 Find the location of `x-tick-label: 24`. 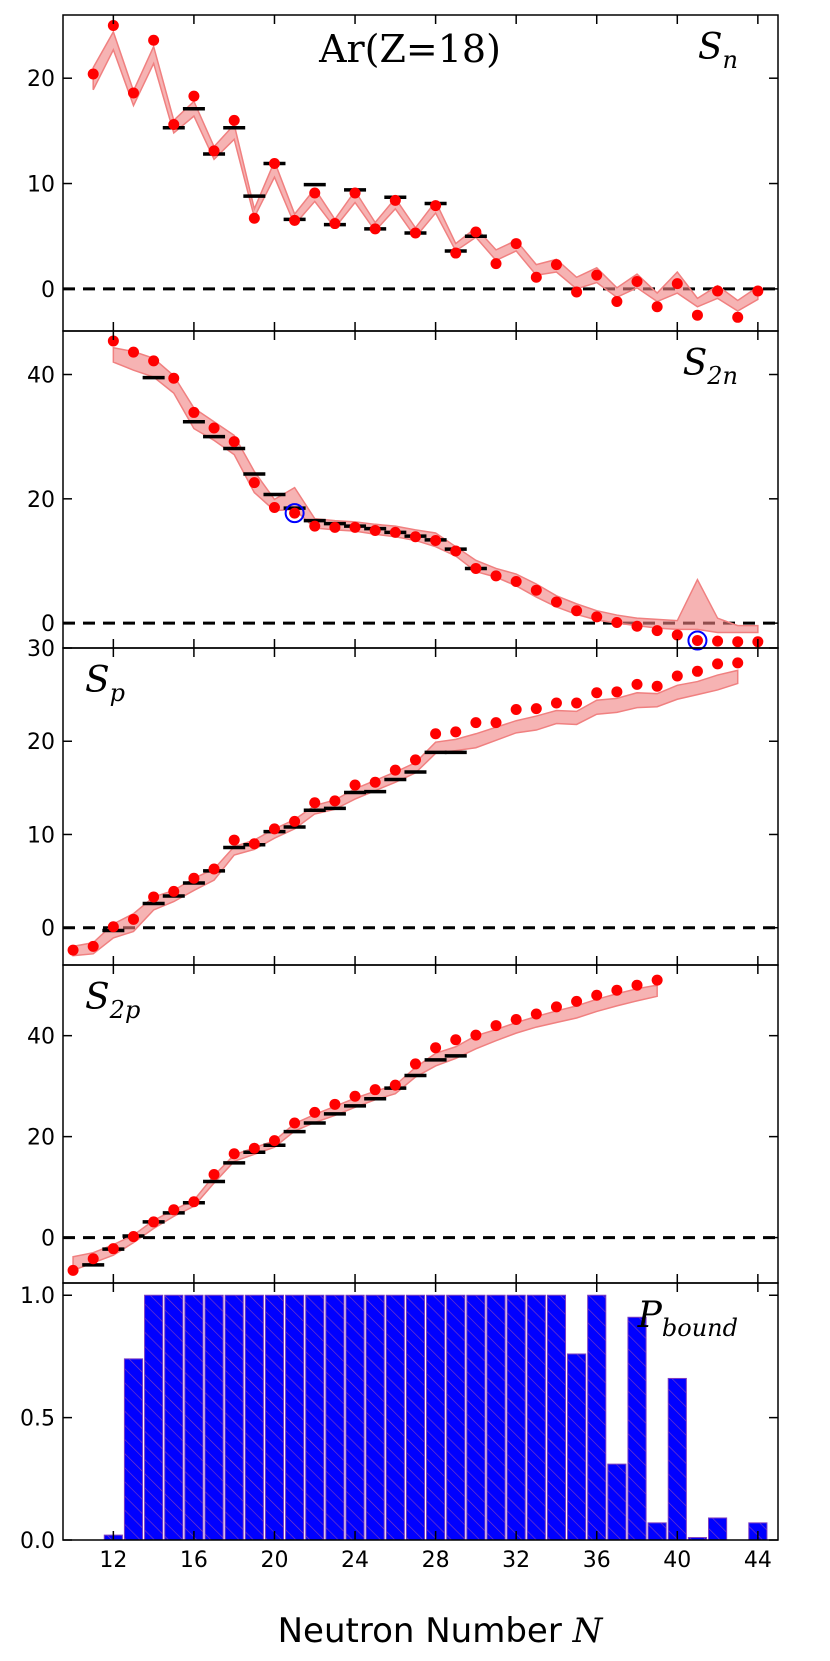

x-tick-label: 24 is located at coordinates (355, 1560).